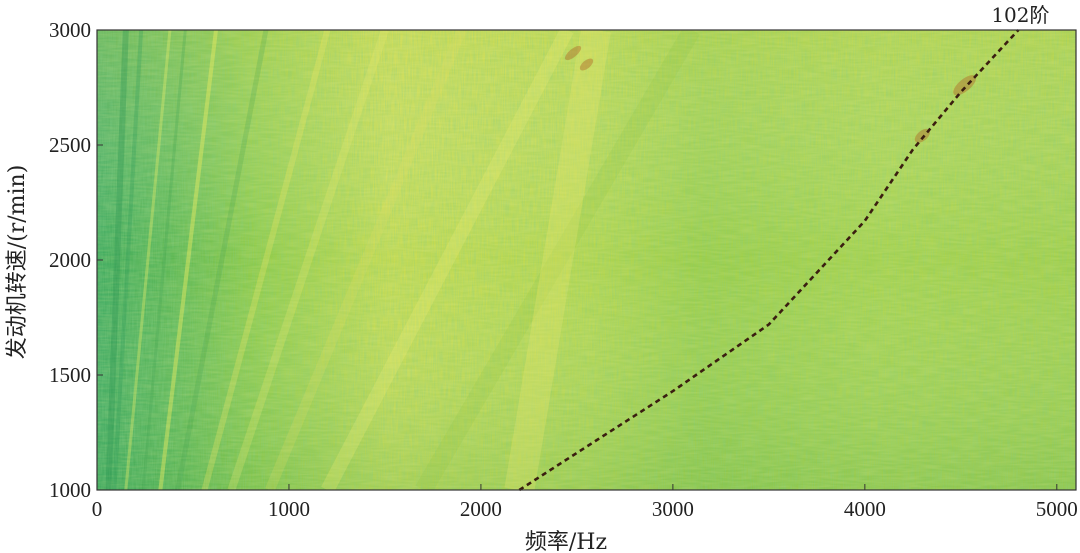  What do you see at coordinates (17, 262) in the screenshot?
I see `y-axis-label: 发动机转速/(r/min)` at bounding box center [17, 262].